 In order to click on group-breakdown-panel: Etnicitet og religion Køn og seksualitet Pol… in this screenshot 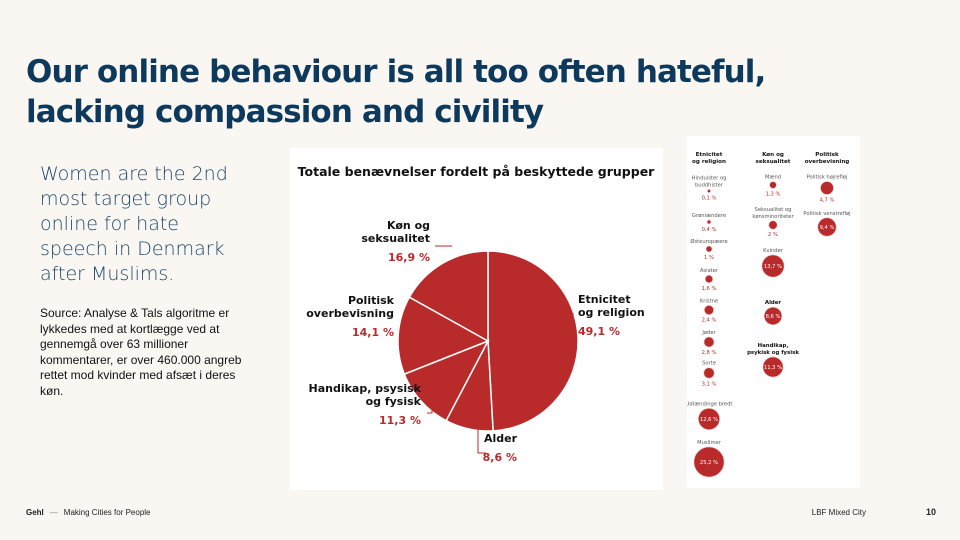, I will do `click(773, 312)`.